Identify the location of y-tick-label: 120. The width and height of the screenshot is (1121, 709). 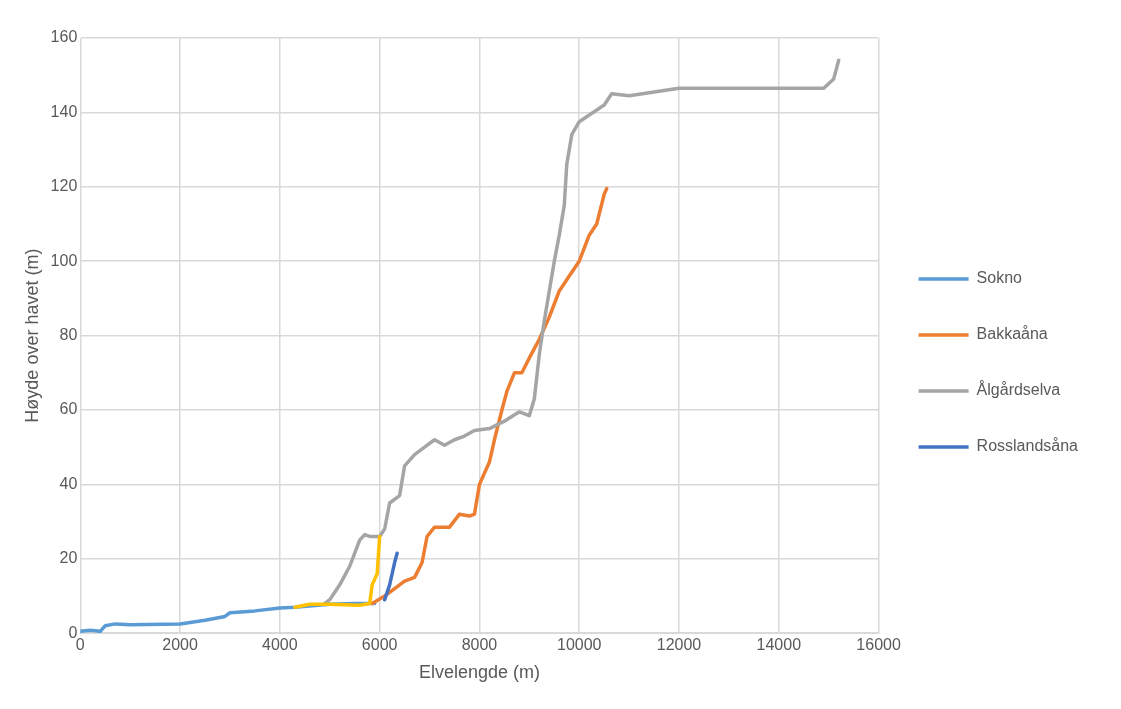
(64, 186).